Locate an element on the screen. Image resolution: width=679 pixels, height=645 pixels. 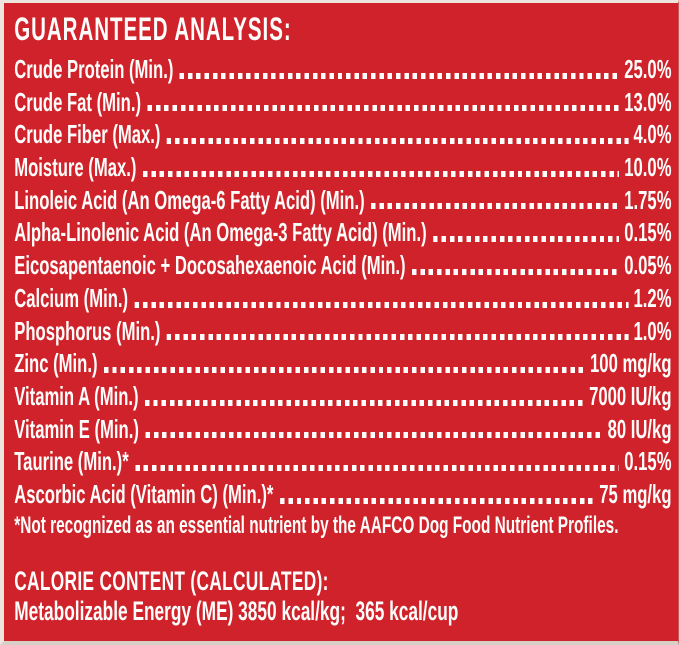
row-value: 10.0% is located at coordinates (648, 167).